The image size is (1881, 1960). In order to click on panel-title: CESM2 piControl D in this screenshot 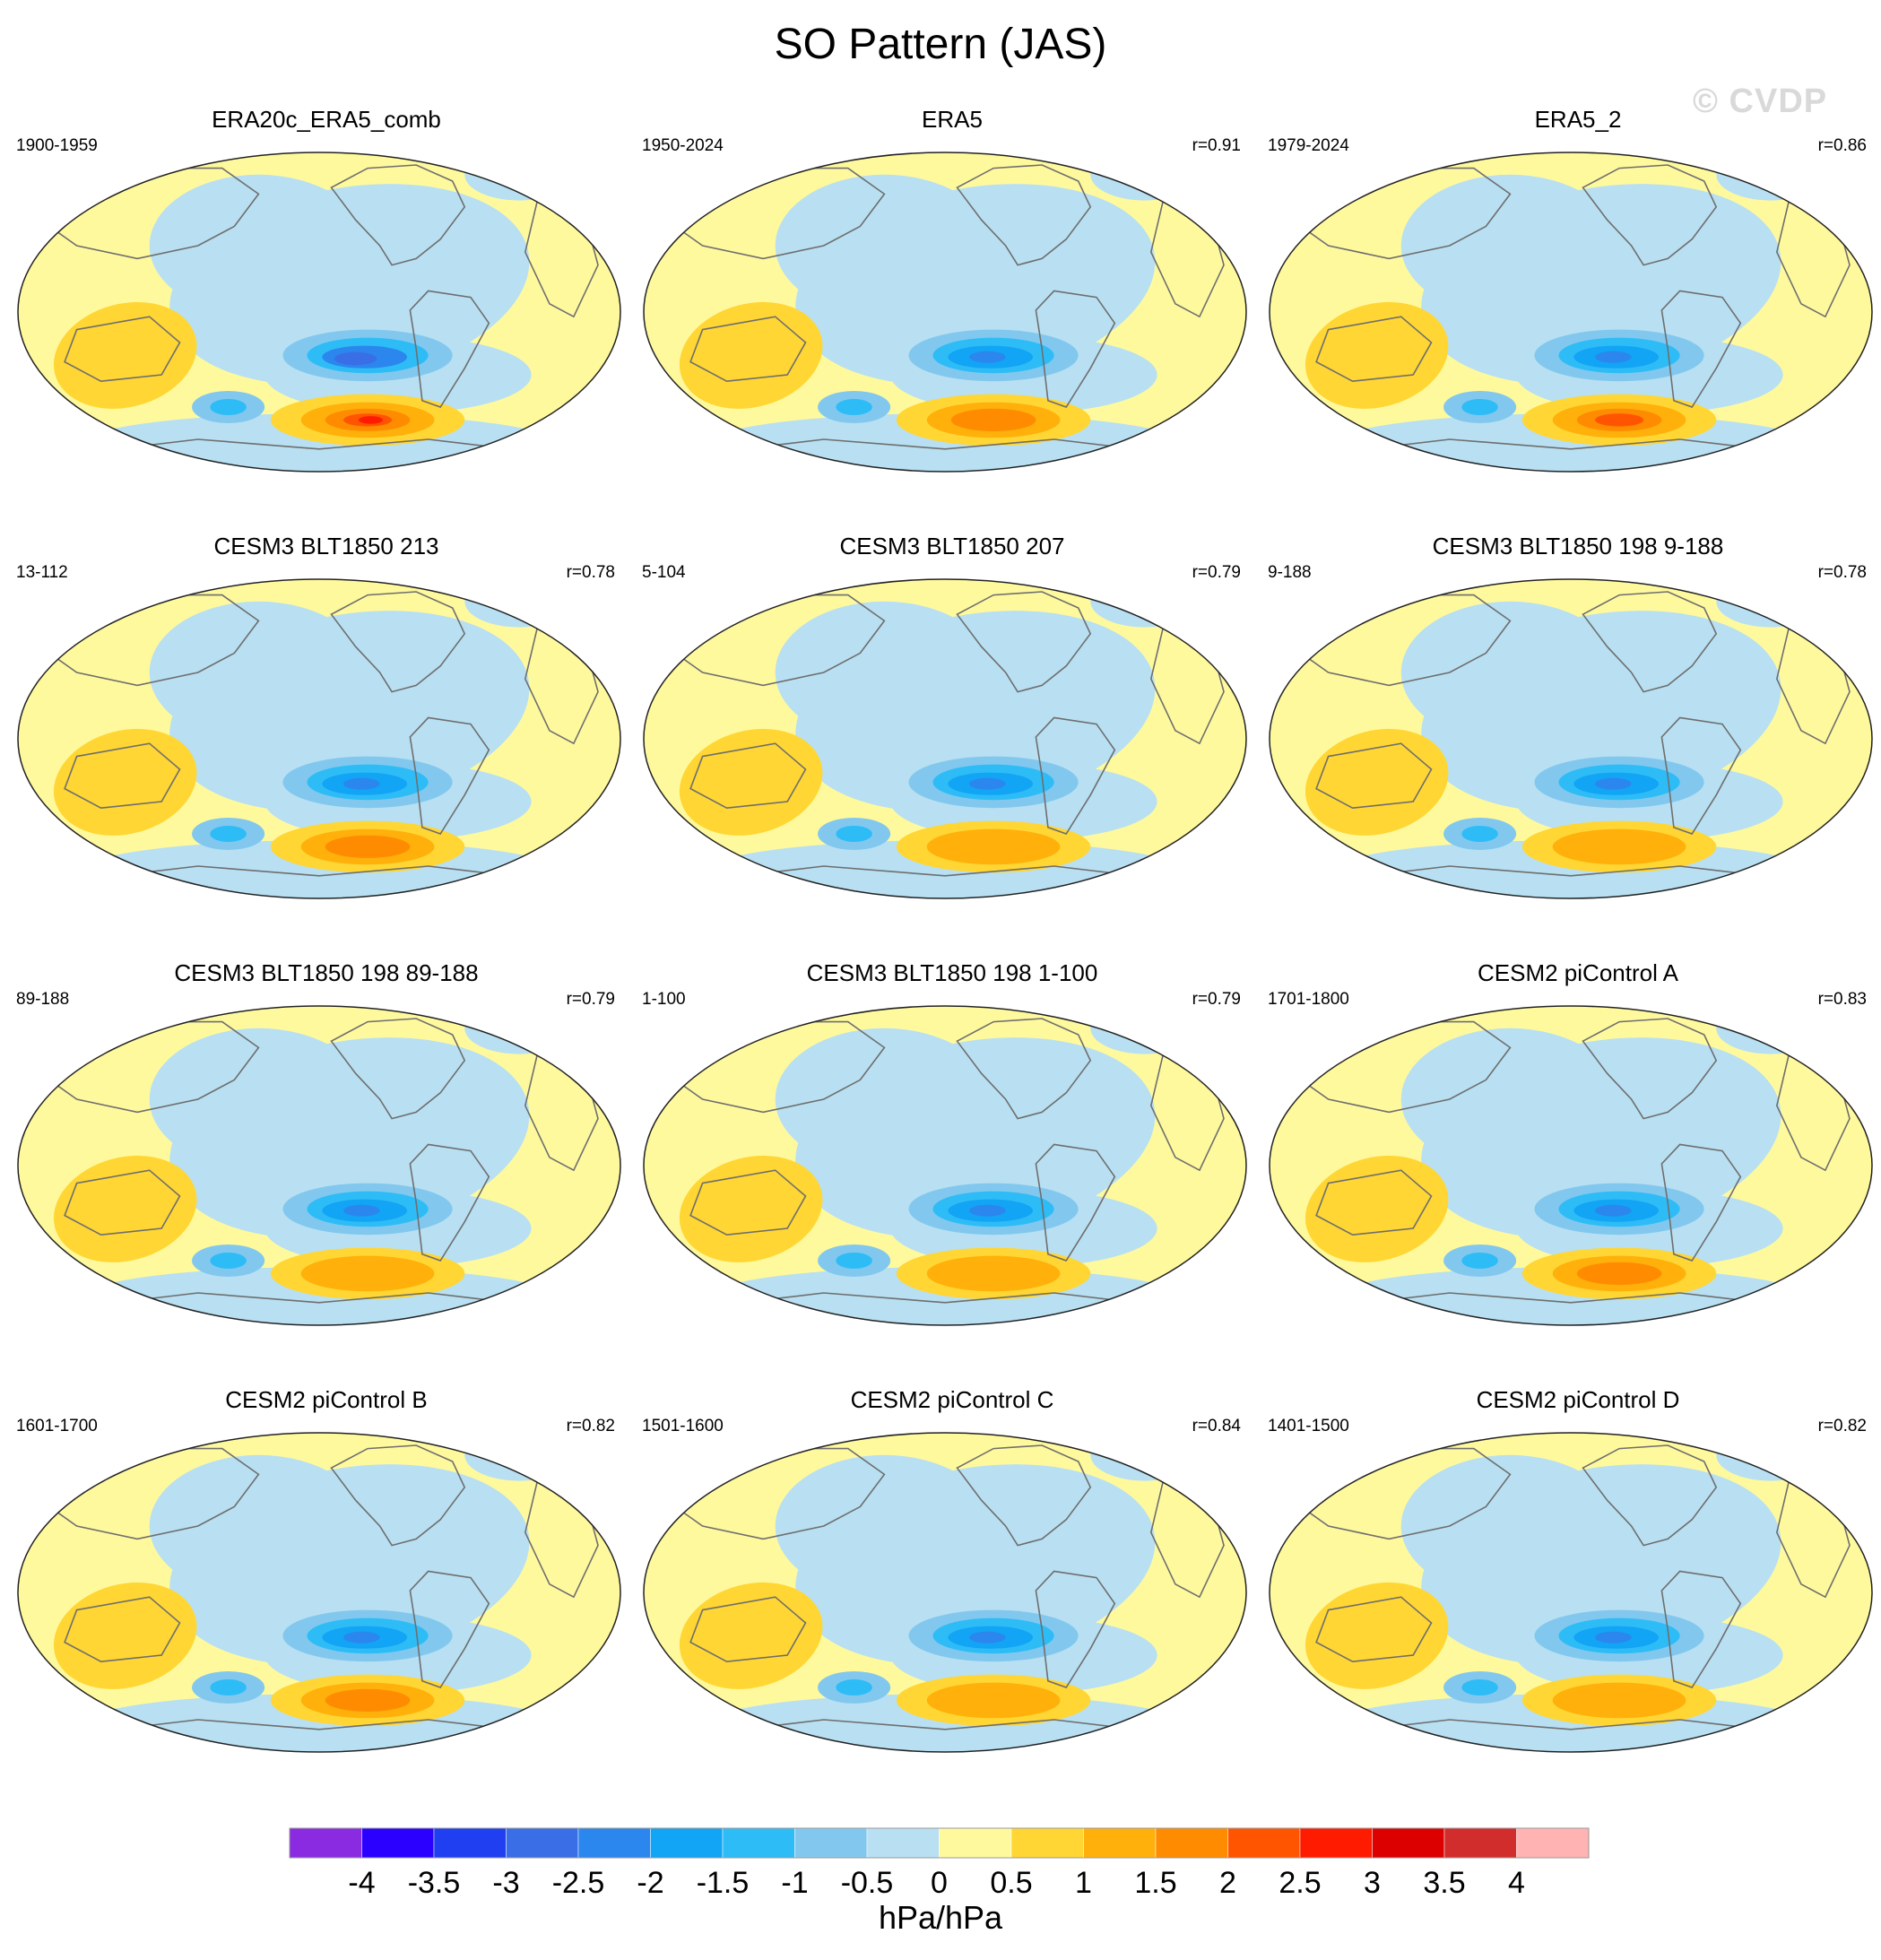, I will do `click(1578, 1399)`.